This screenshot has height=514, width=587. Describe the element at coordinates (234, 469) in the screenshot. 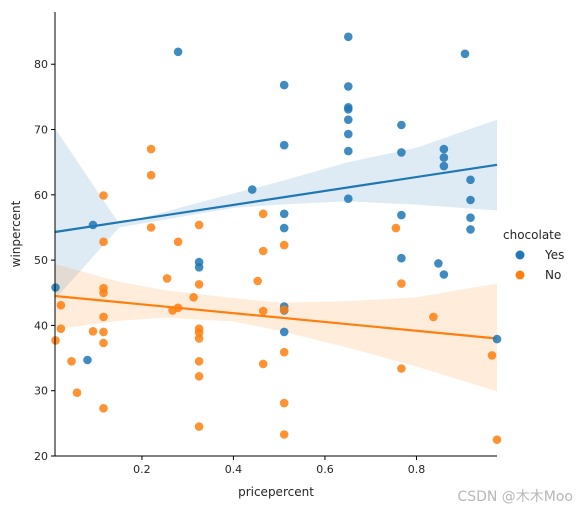

I see `x-tick-label: 0.4` at that location.